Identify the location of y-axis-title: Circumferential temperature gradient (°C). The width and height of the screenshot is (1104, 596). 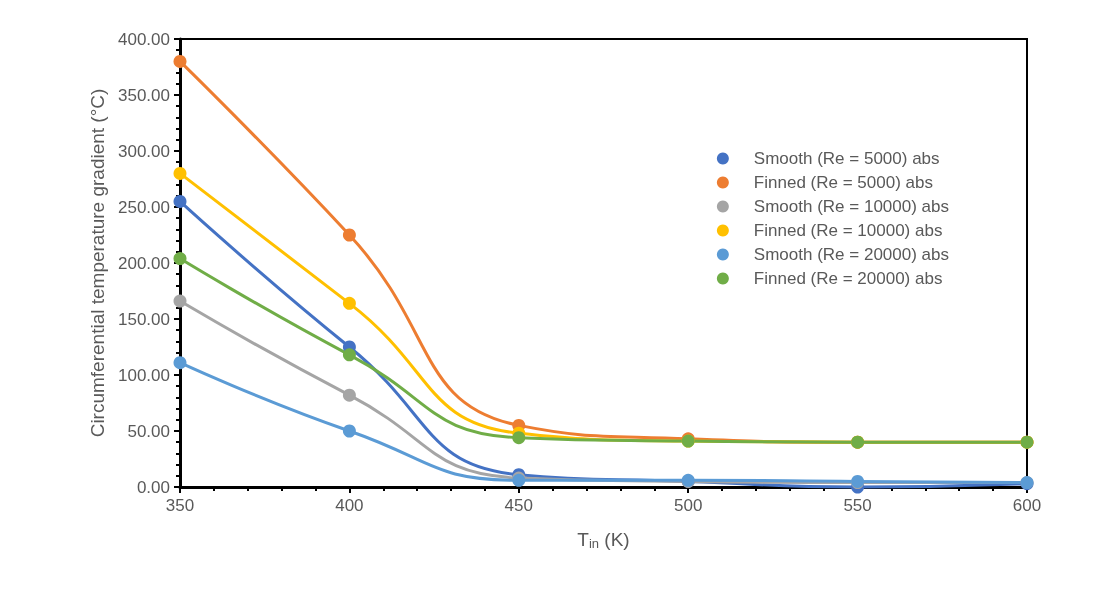
(98, 263).